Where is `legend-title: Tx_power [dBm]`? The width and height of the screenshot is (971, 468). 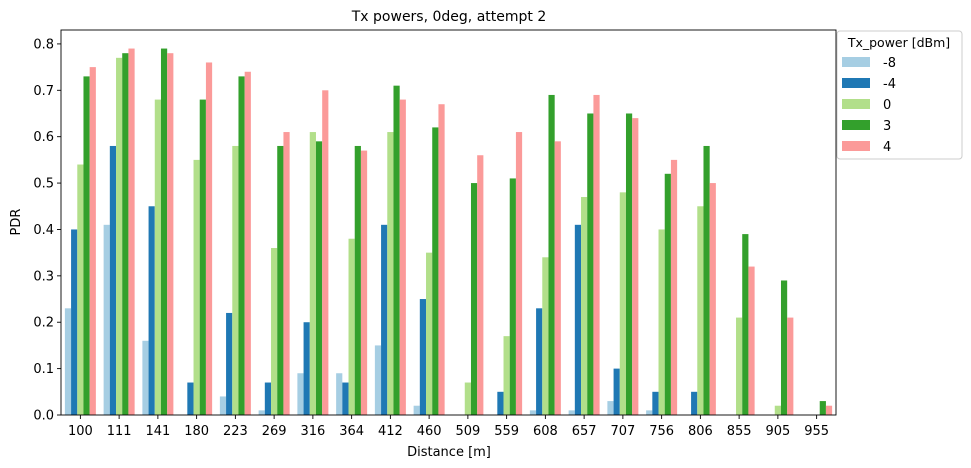 legend-title: Tx_power [dBm] is located at coordinates (898, 42).